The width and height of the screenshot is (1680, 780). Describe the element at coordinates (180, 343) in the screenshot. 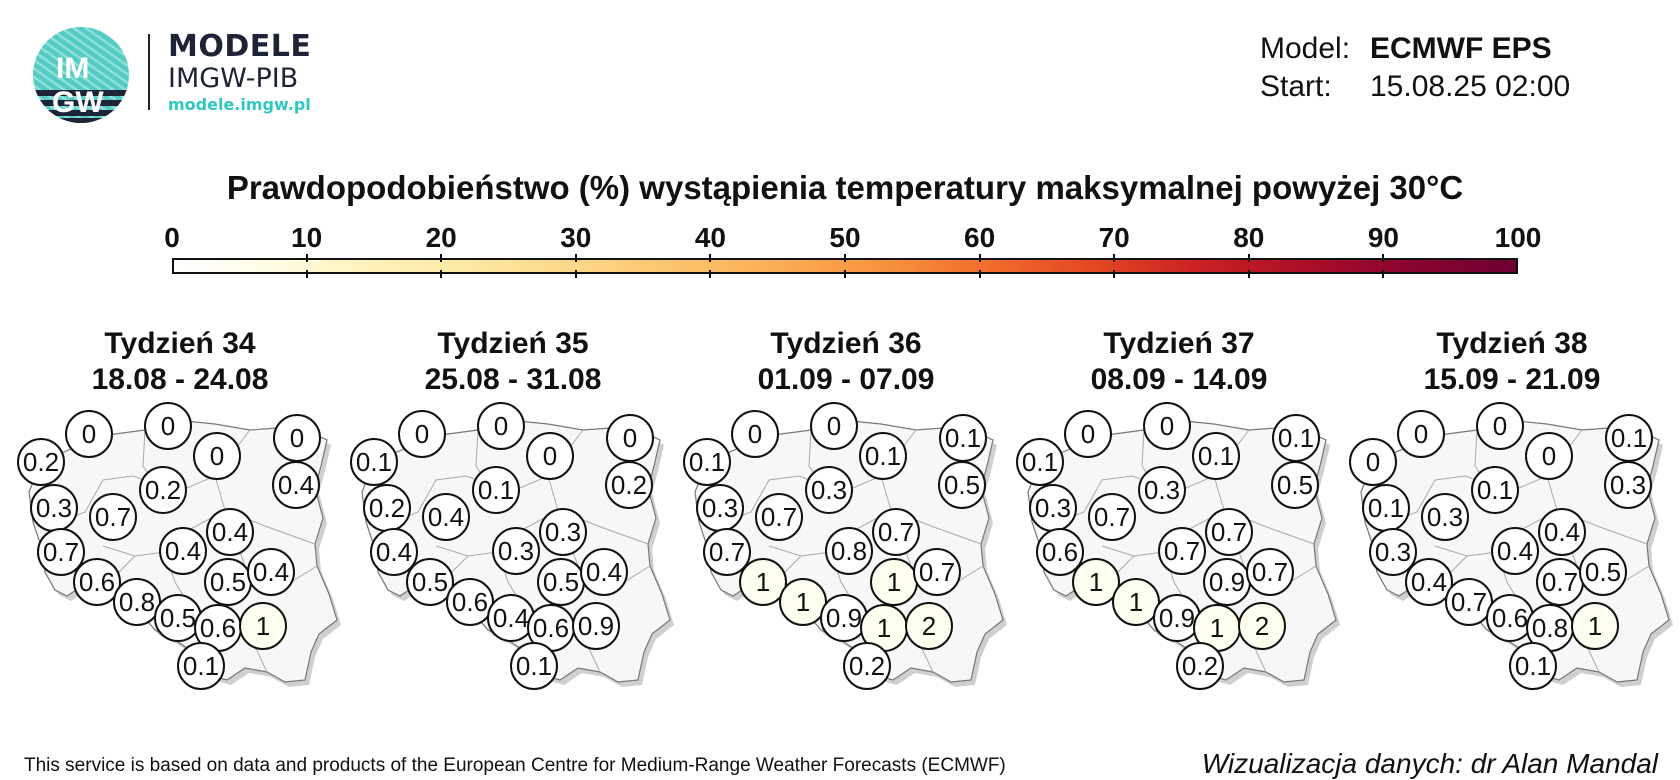

I see `week-number: Tydzień 34` at that location.